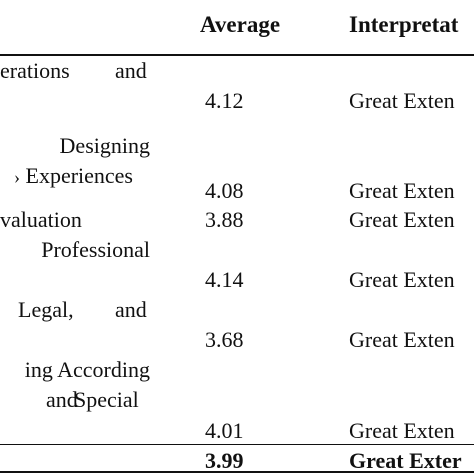 This screenshot has width=474, height=474. Describe the element at coordinates (87, 369) in the screenshot. I see `row-6-indicator-line-1: ing According` at that location.